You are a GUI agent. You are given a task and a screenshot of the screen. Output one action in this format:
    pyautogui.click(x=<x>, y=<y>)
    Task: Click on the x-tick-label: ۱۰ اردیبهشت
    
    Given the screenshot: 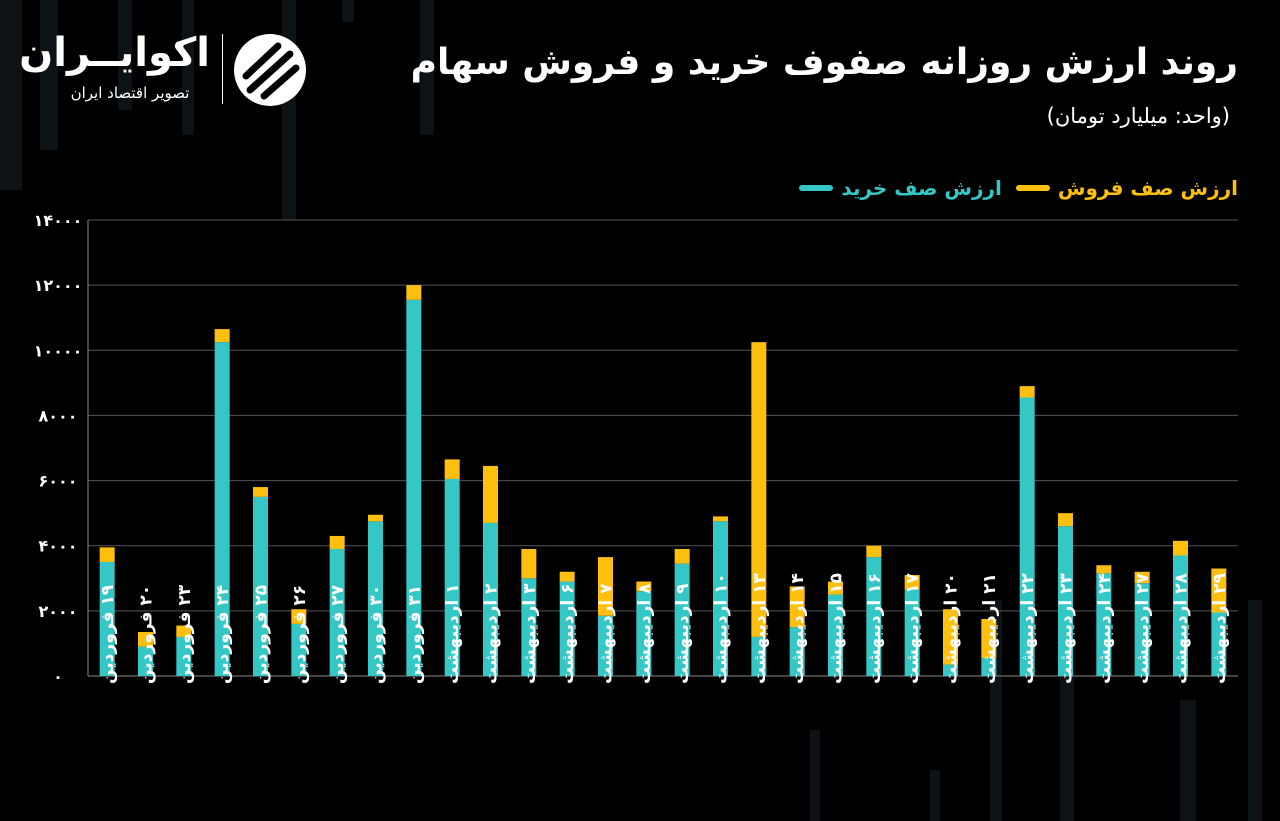 What is the action you would take?
    pyautogui.click(x=722, y=628)
    